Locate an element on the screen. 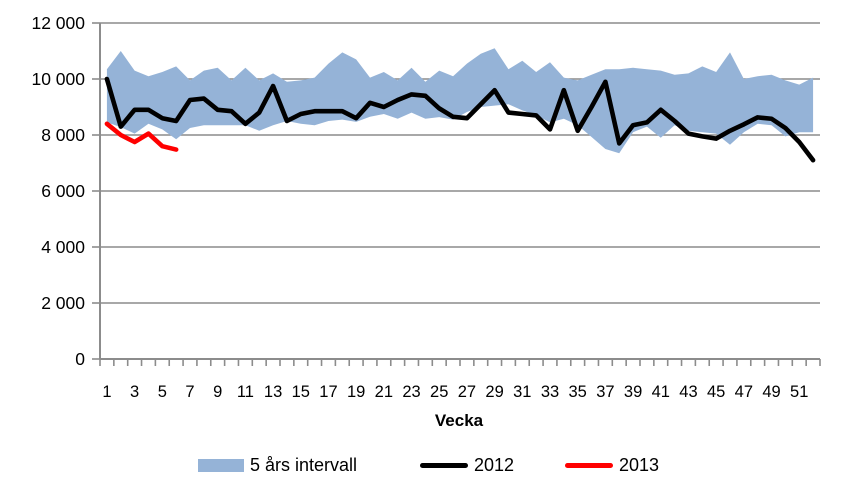 The width and height of the screenshot is (861, 493). x-tick-label-3: 3 is located at coordinates (134, 392).